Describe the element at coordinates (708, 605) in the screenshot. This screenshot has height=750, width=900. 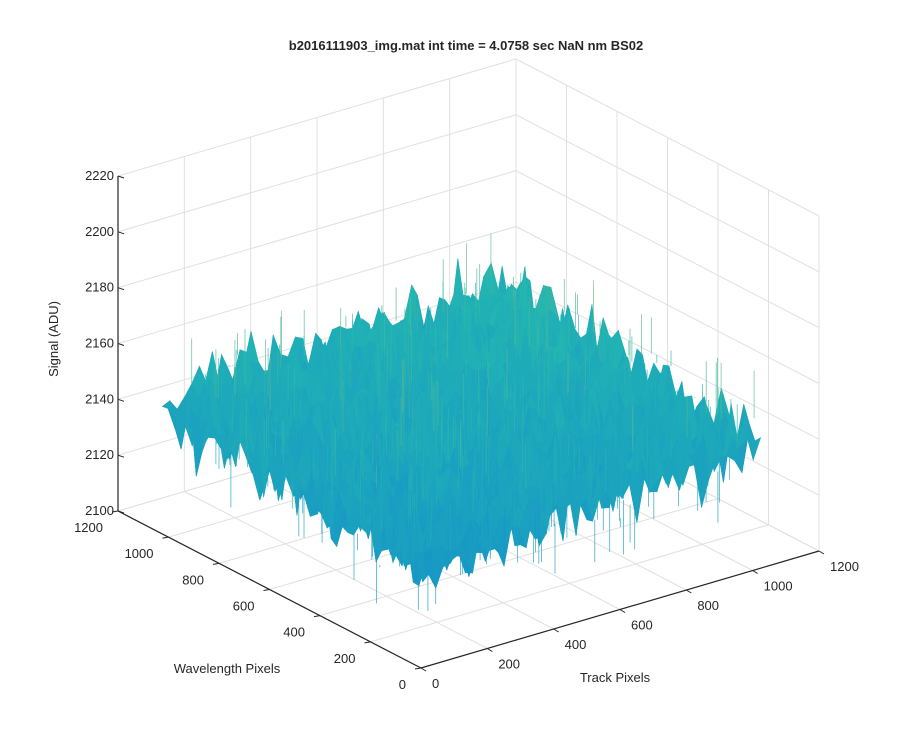
I see `x-tick-label: 800` at that location.